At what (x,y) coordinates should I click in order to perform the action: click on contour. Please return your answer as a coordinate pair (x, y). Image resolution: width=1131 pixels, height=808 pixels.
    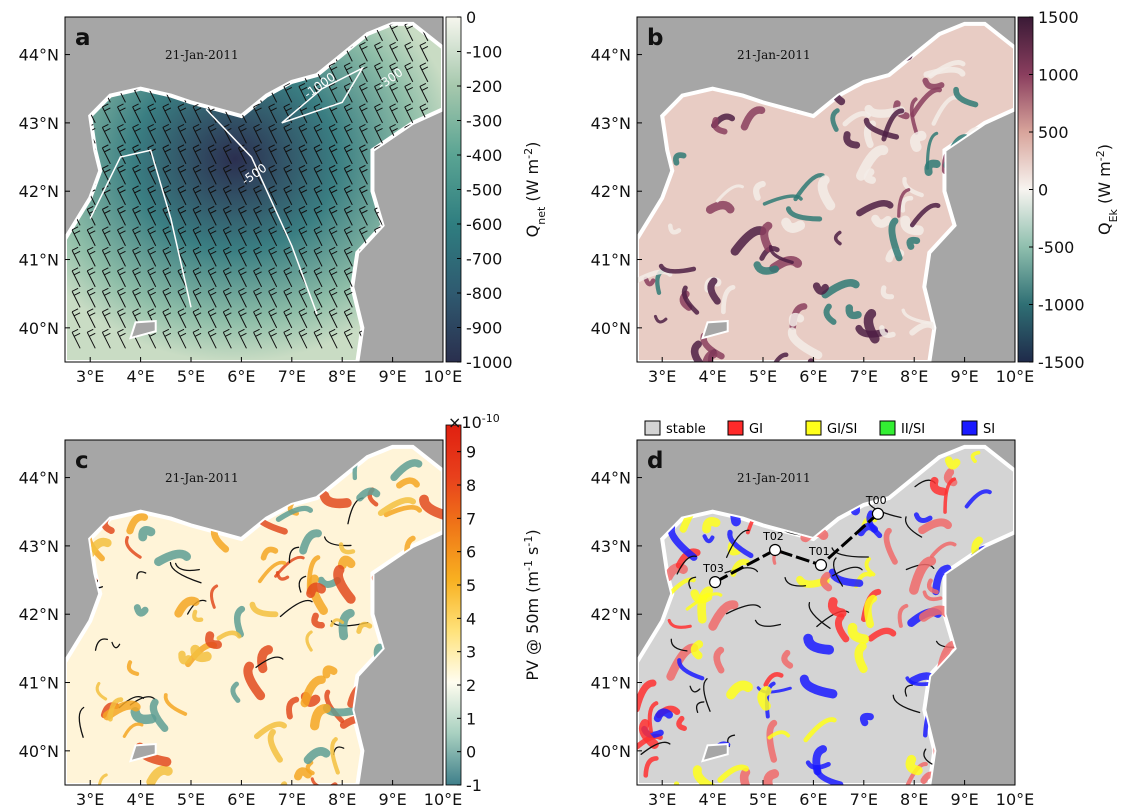
    Looking at the image, I should click on (323, 95).